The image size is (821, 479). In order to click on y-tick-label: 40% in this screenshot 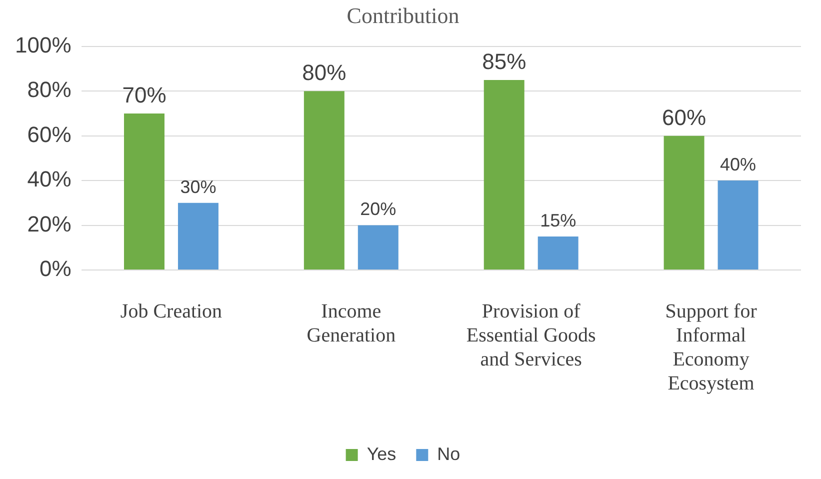, I will do `click(49, 179)`.